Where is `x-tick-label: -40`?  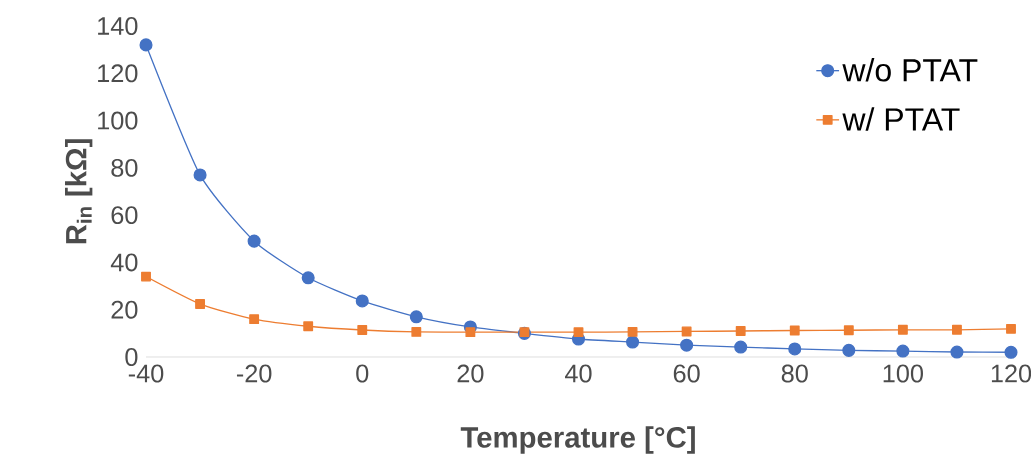
x-tick-label: -40 is located at coordinates (146, 373).